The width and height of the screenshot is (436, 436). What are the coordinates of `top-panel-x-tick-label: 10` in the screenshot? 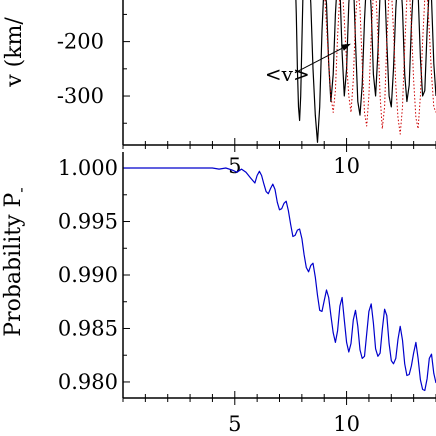 It's located at (346, 166).